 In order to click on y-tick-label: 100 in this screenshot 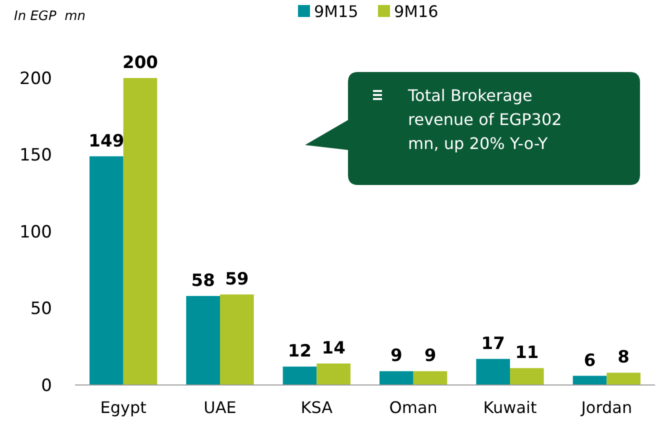, I will do `click(36, 232)`.